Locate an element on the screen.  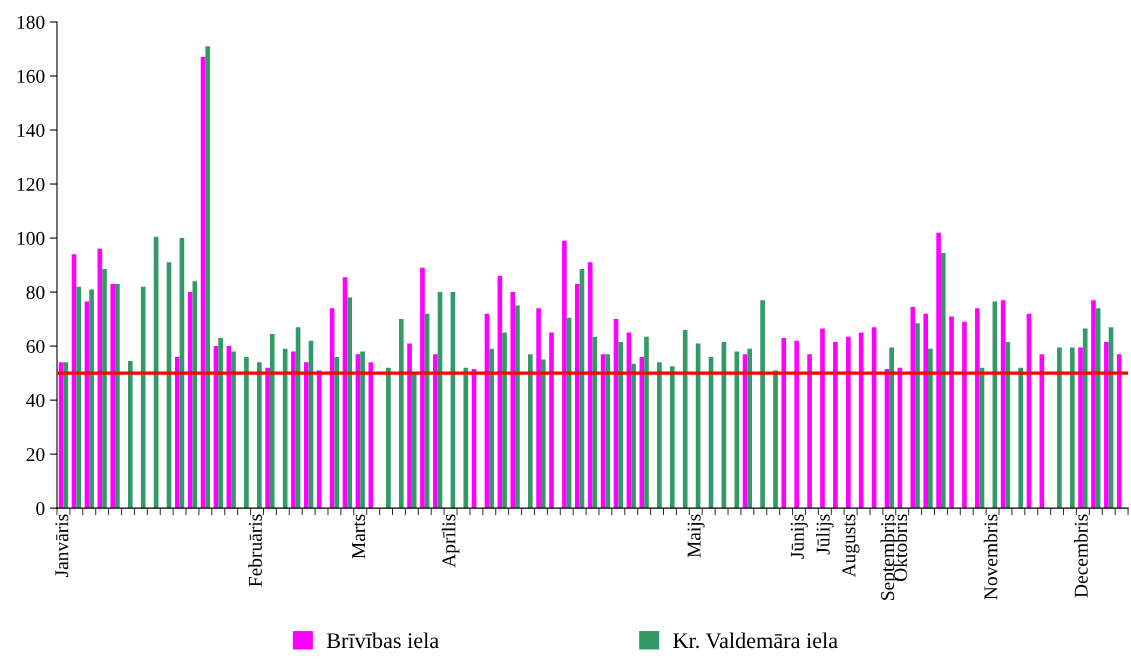
y-tick-label: 0 is located at coordinates (40, 508).